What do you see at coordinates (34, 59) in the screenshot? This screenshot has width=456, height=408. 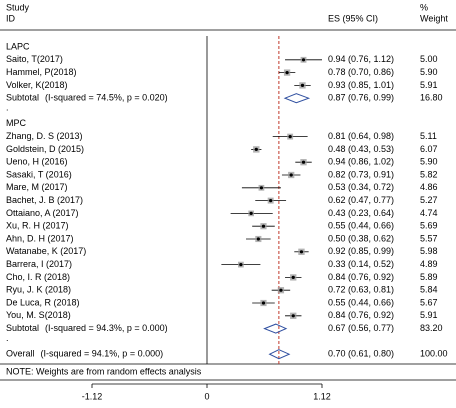 I see `study-label: Saito, T(2017)` at bounding box center [34, 59].